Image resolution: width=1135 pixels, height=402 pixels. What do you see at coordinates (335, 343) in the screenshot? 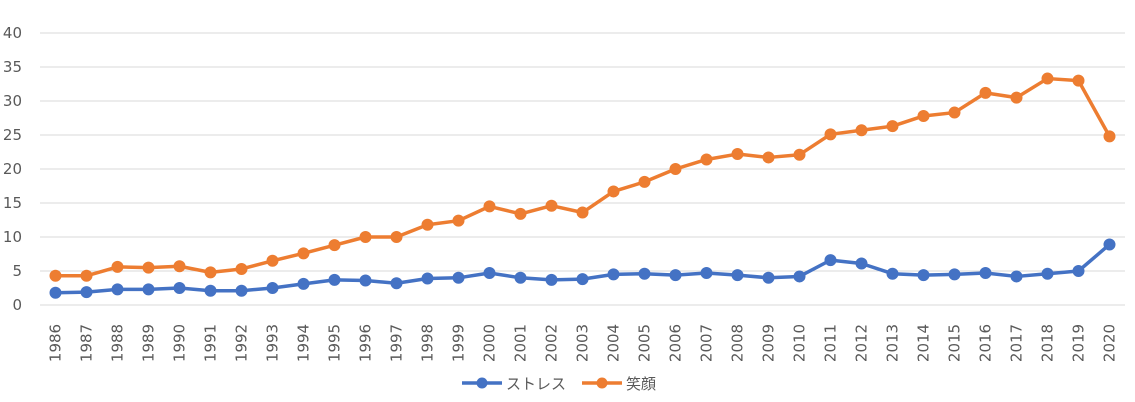
I see `x-tick-label: 1995` at bounding box center [335, 343].